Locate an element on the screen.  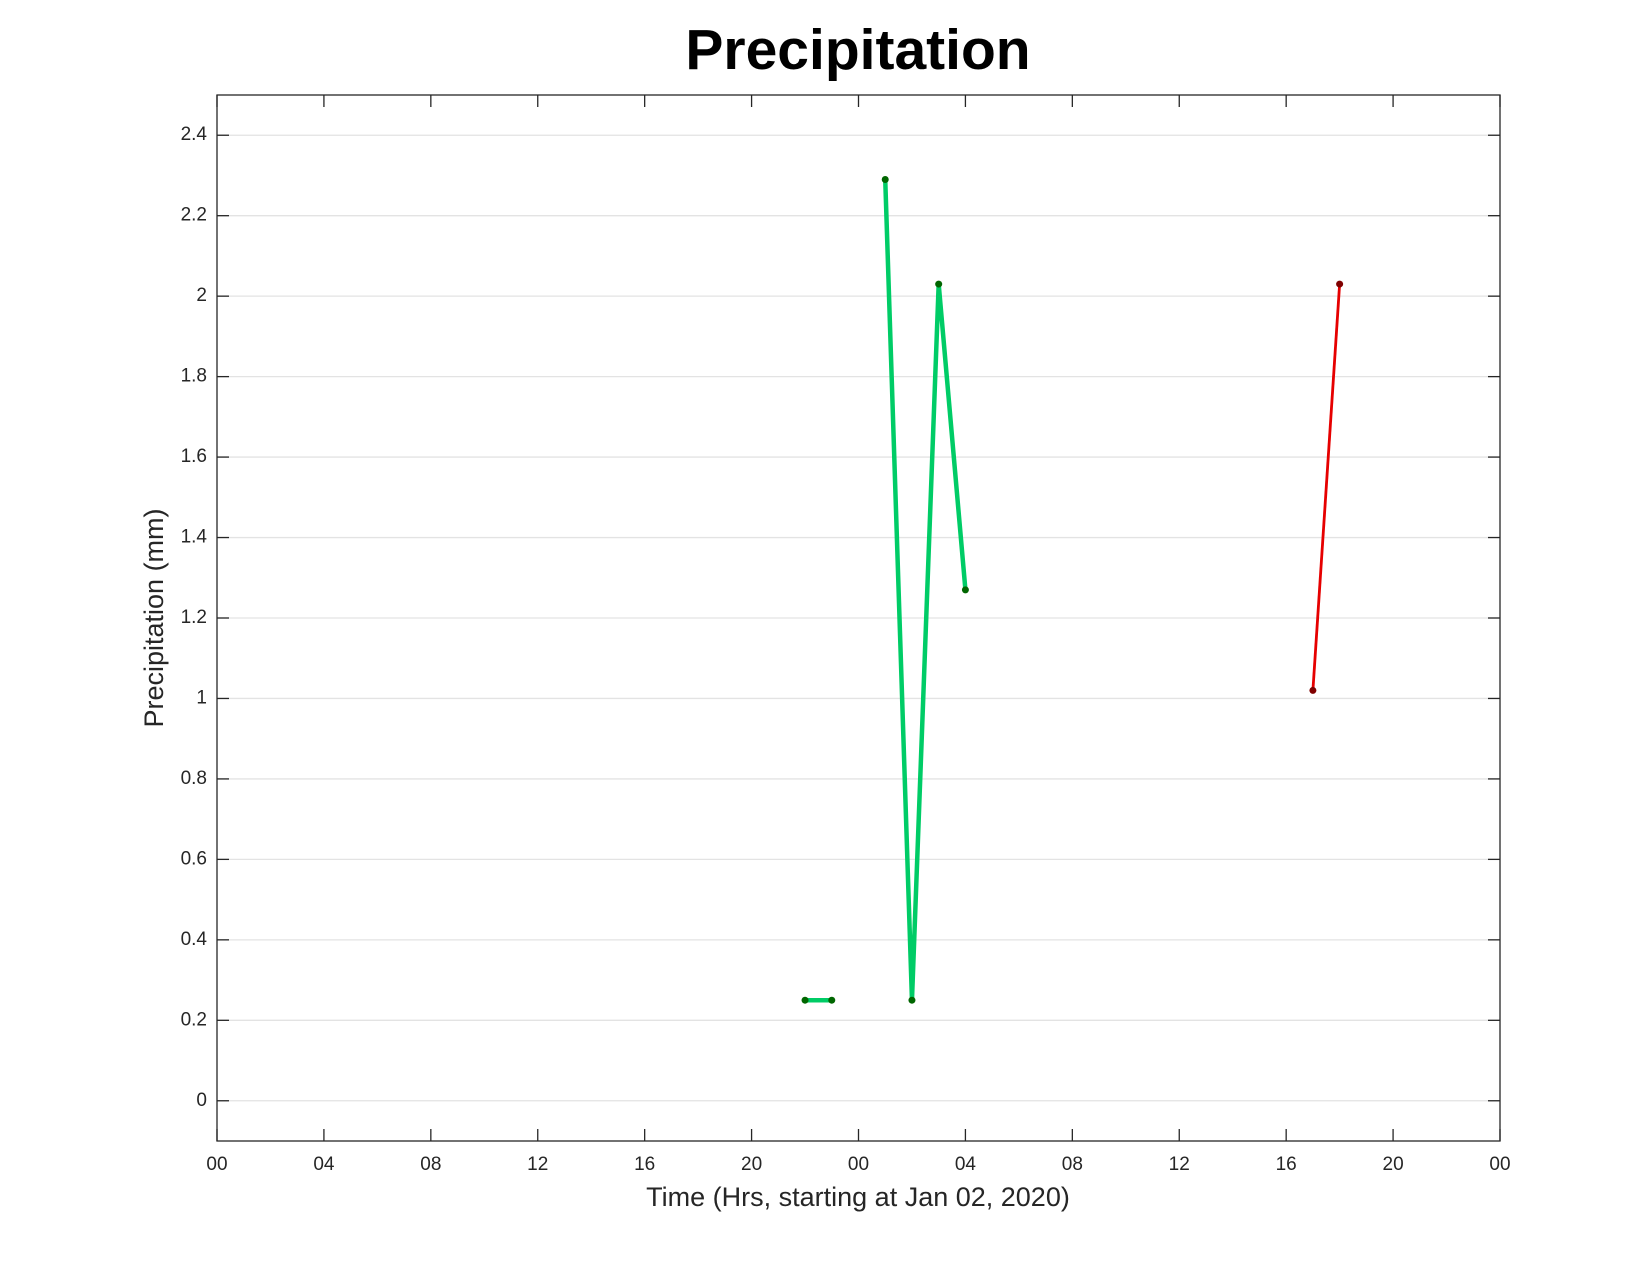
y-tick-label: 0.4 is located at coordinates (194, 939).